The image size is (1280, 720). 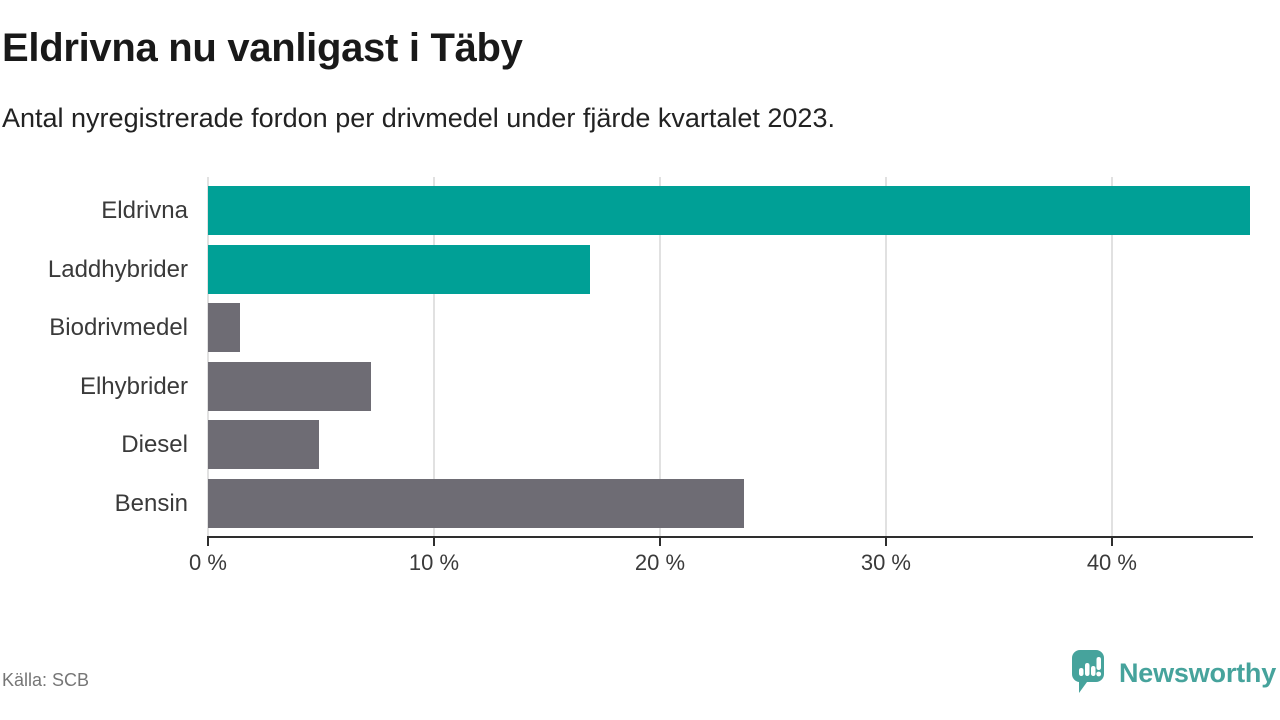 I want to click on chart-title: Eldrivna nu vanligast i Täby, so click(x=262, y=48).